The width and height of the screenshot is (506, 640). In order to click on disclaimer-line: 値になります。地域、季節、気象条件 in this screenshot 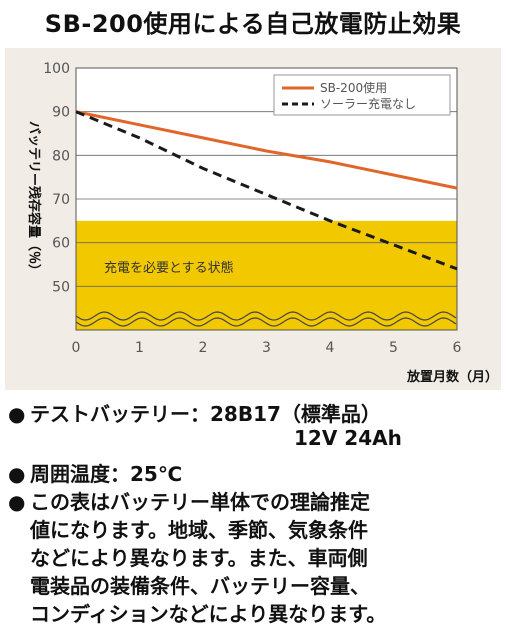, I will do `click(199, 530)`.